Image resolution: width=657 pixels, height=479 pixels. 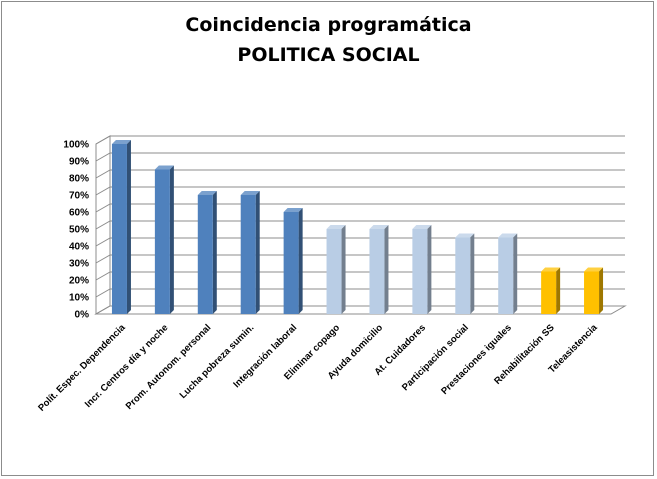 I want to click on x-category-label: Lucha pobreza sumin., so click(x=217, y=361).